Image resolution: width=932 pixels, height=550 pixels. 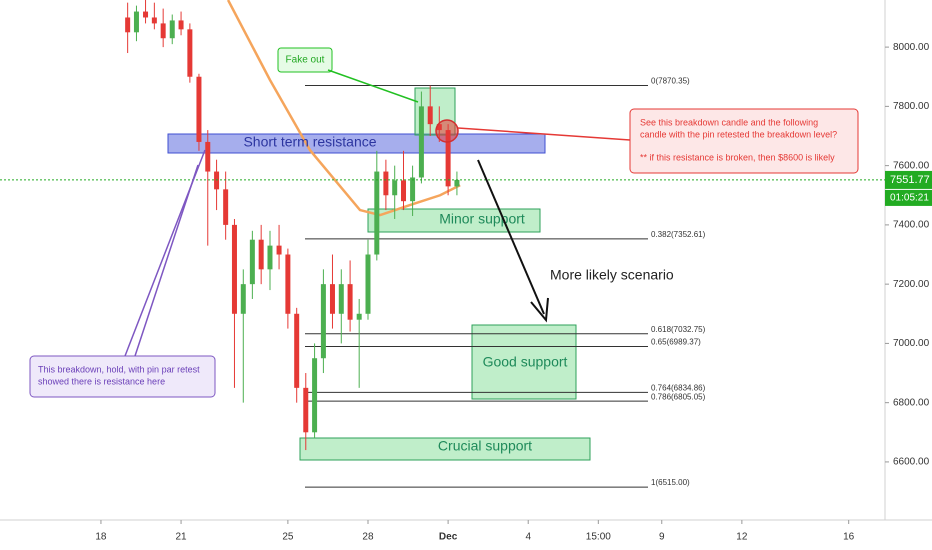 I want to click on crucial-support-text: Crucial support, so click(x=485, y=446).